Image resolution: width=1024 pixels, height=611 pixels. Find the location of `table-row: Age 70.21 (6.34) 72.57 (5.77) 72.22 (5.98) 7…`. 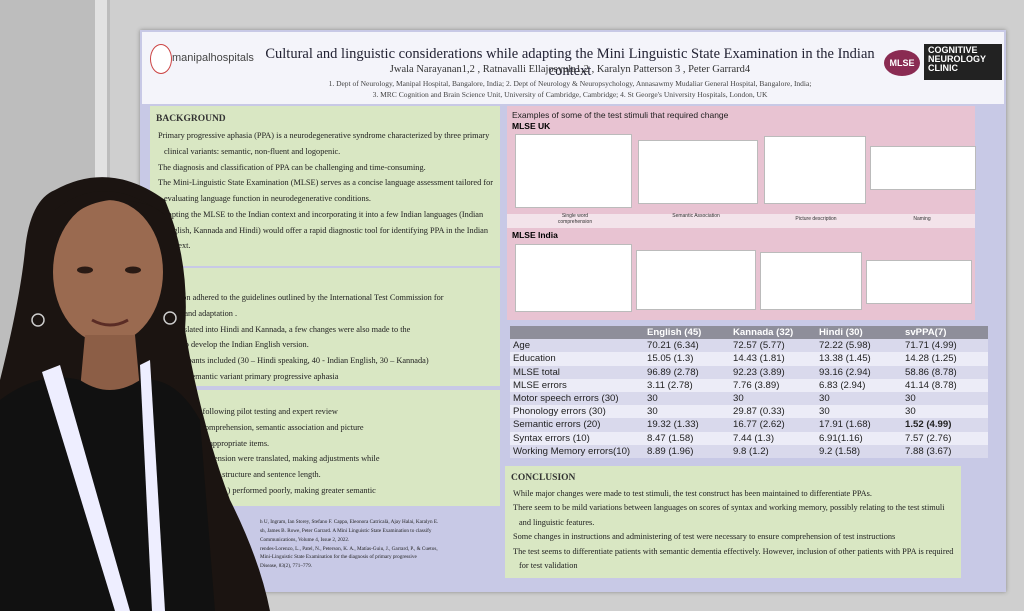

table-row: Age 70.21 (6.34) 72.57 (5.77) 72.22 (5.98) 7… is located at coordinates (749, 346).